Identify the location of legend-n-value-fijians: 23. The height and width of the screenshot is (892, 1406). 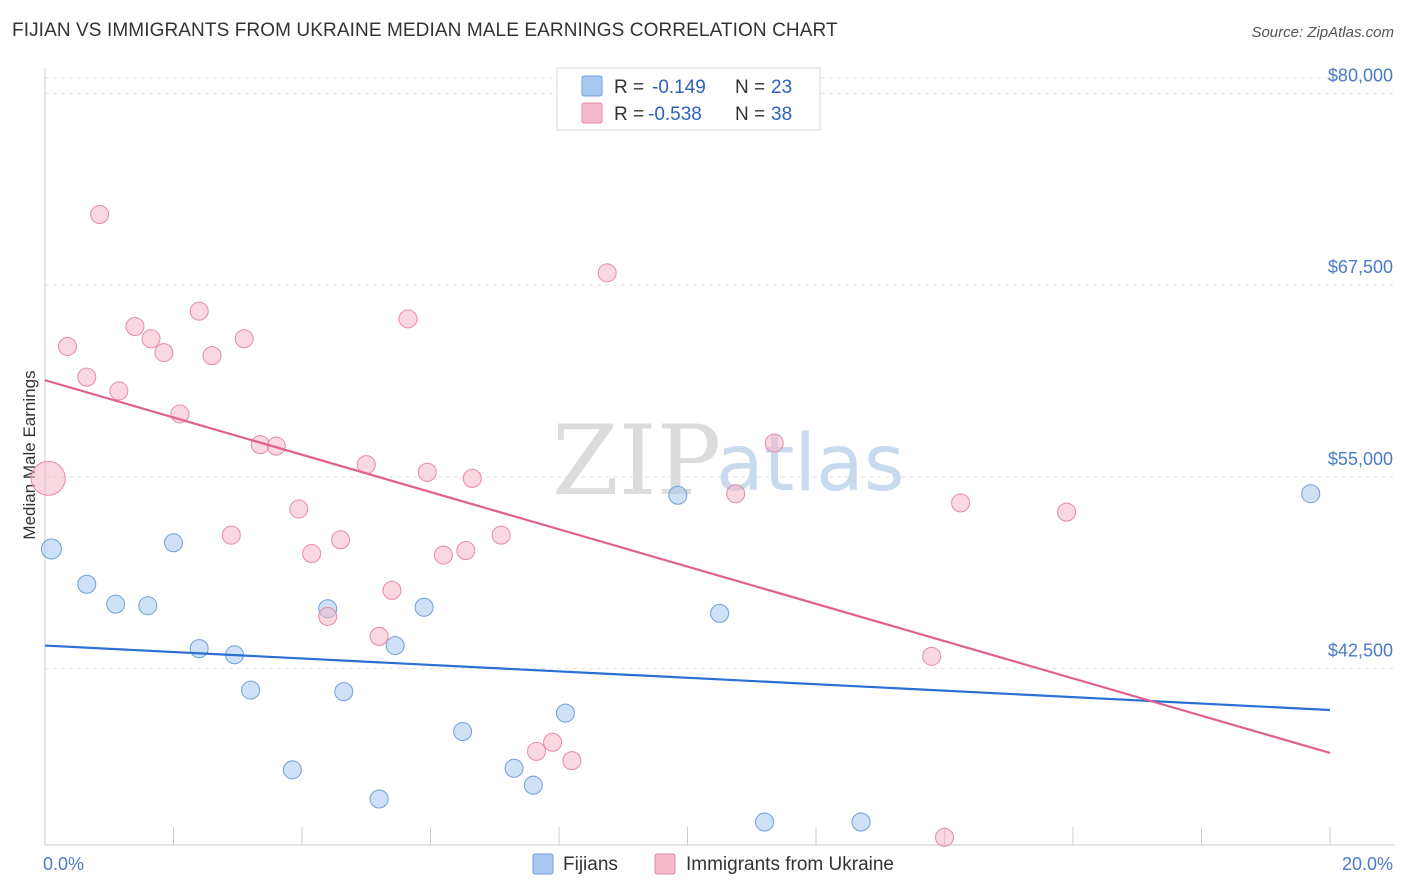
(781, 87).